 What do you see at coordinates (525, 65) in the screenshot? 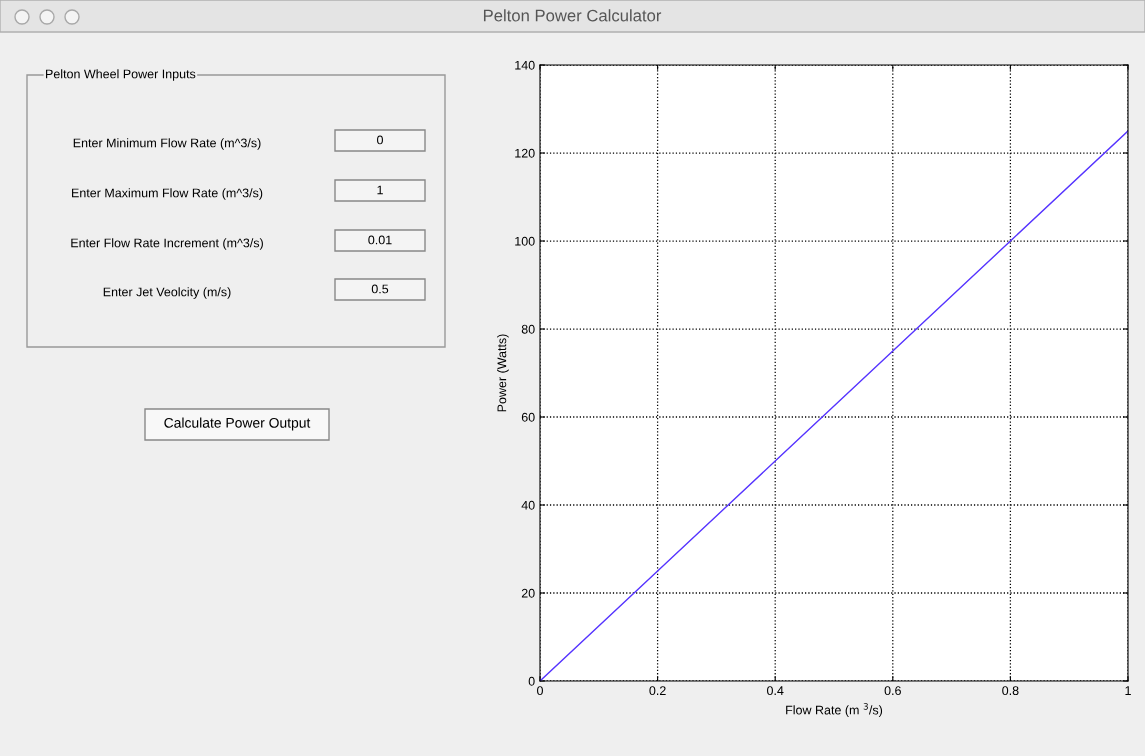
I see `y-tick-label: 140` at bounding box center [525, 65].